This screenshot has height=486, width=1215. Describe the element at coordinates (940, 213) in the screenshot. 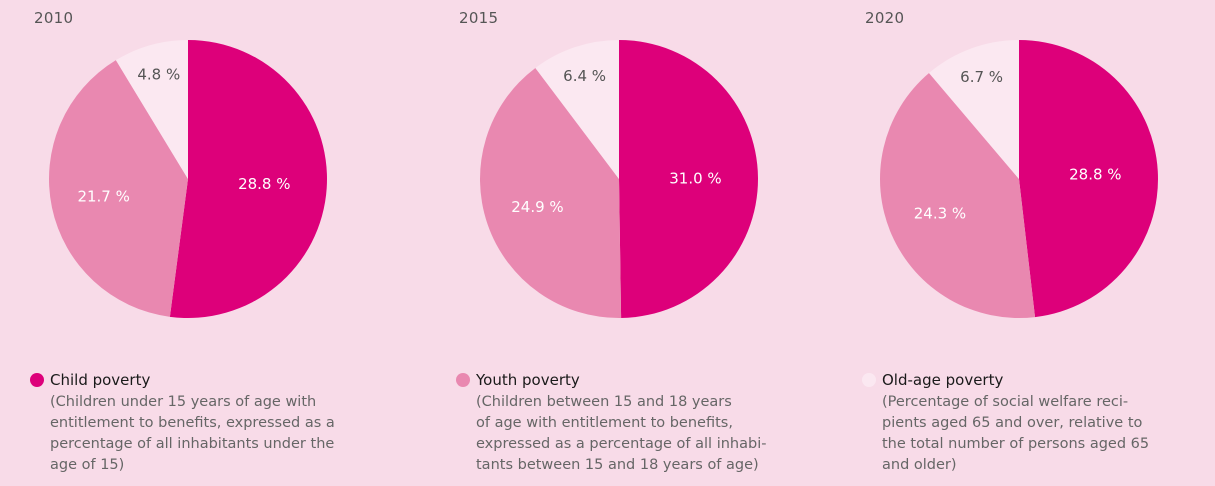

I see `pie-label-2020-youth-poverty: 24.3 %` at that location.